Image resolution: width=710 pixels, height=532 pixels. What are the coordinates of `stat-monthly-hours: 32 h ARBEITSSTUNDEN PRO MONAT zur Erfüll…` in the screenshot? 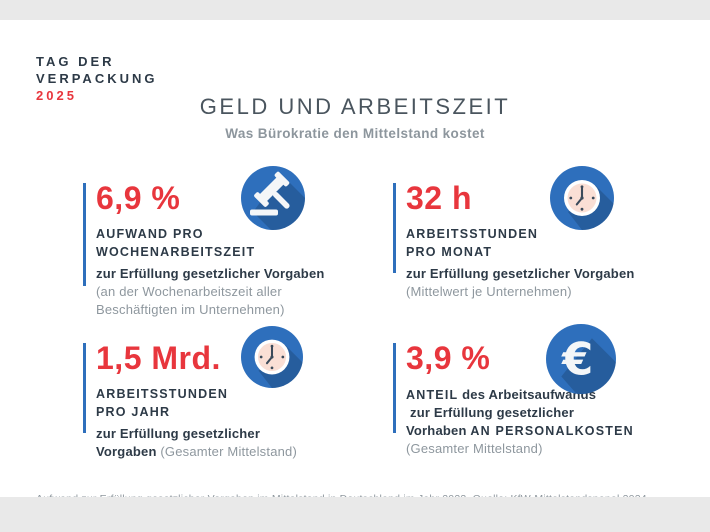 It's located at (547, 240).